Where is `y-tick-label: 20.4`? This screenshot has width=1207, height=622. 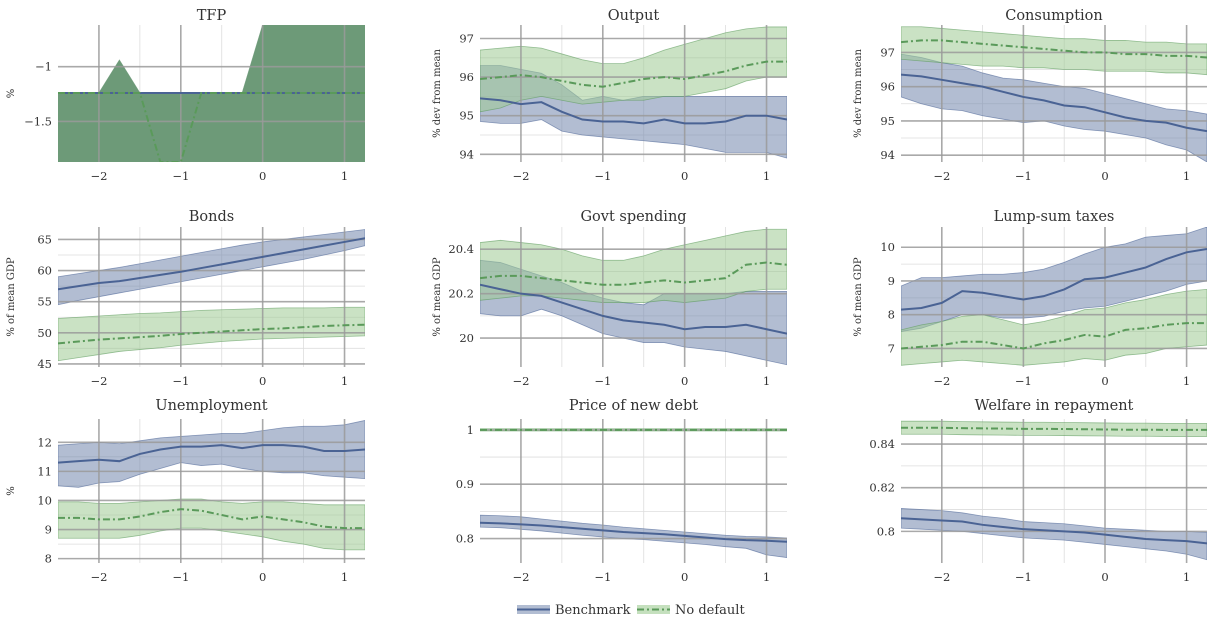
y-tick-label: 20.4 is located at coordinates (461, 249).